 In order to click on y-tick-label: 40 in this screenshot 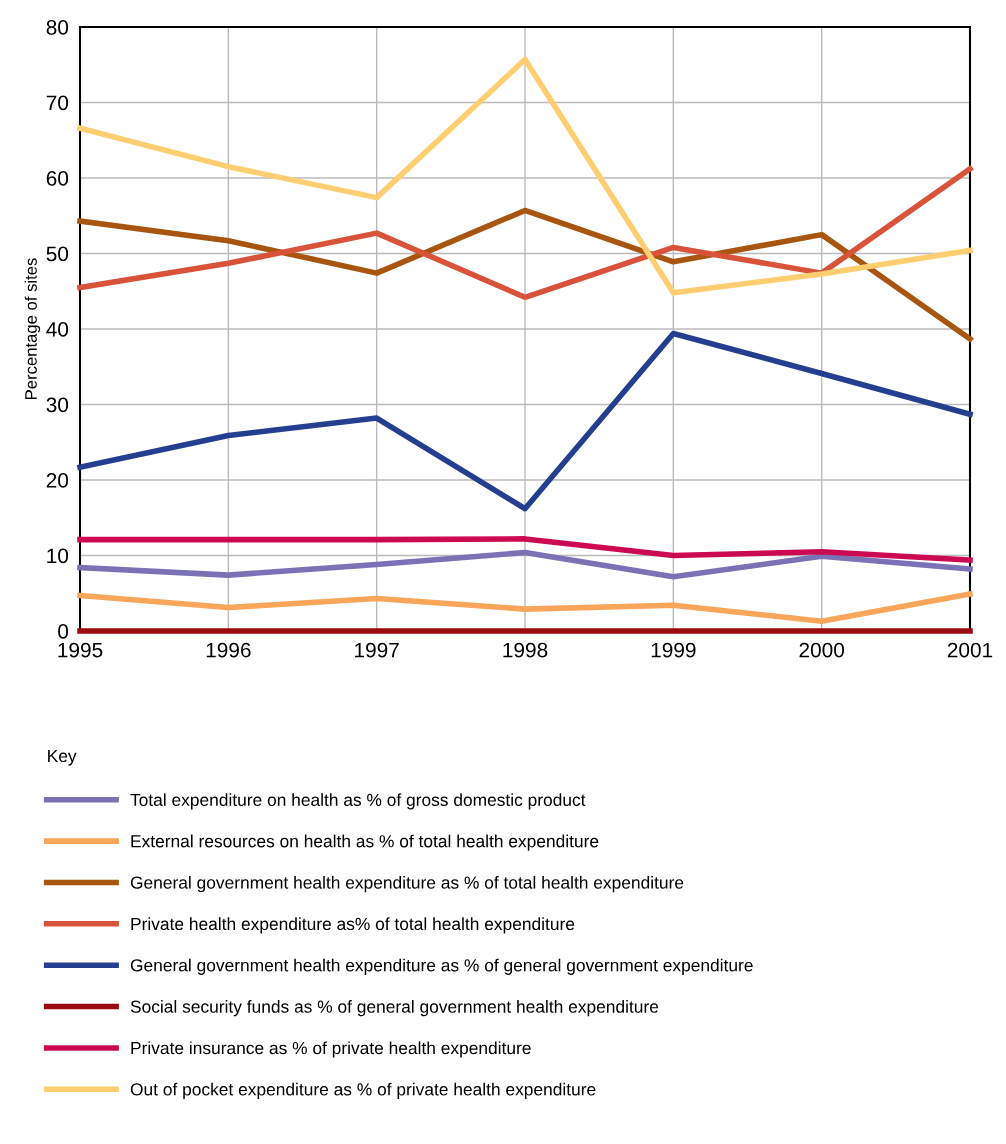, I will do `click(57, 329)`.